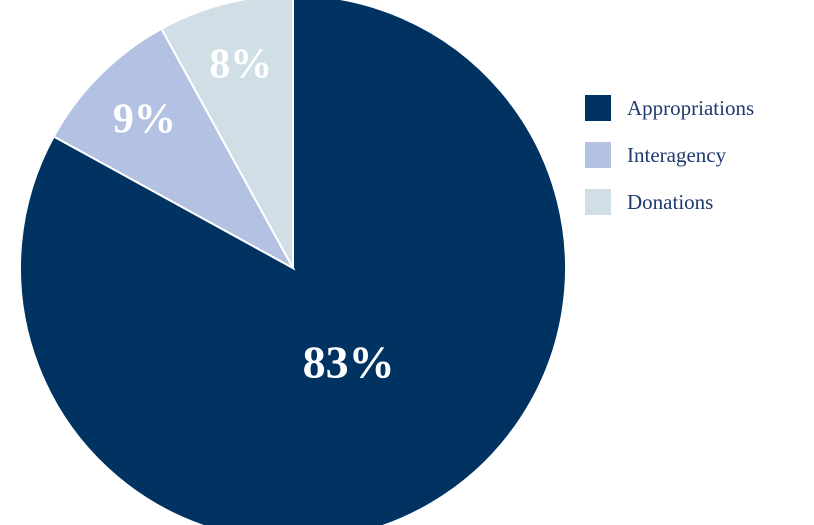  Describe the element at coordinates (349, 362) in the screenshot. I see `slice-label-appropriations: 83%` at that location.